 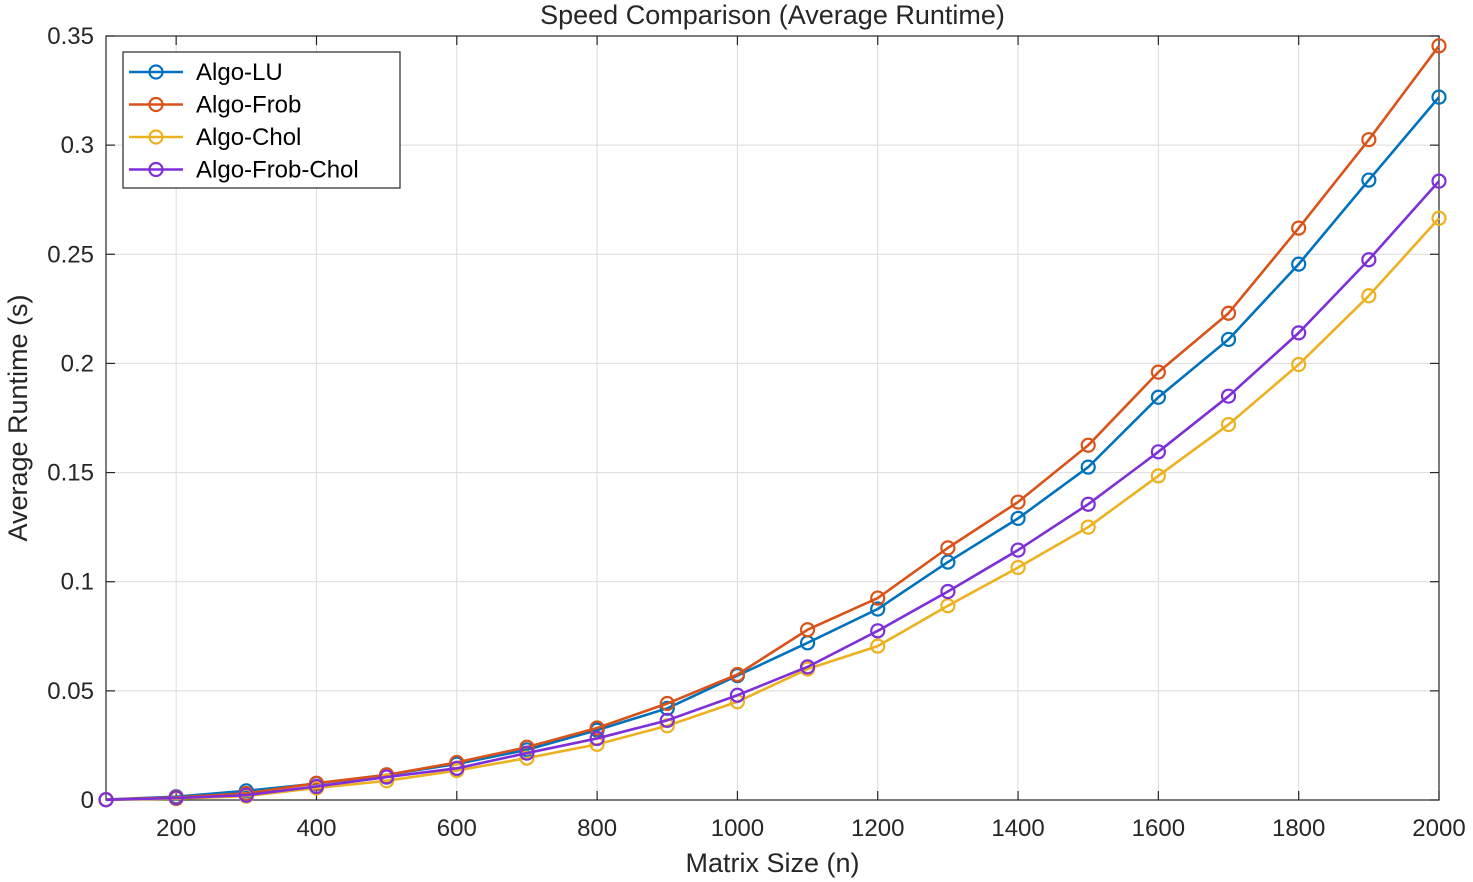 I want to click on y-axis-title: Average Runtime (s), so click(x=18, y=417).